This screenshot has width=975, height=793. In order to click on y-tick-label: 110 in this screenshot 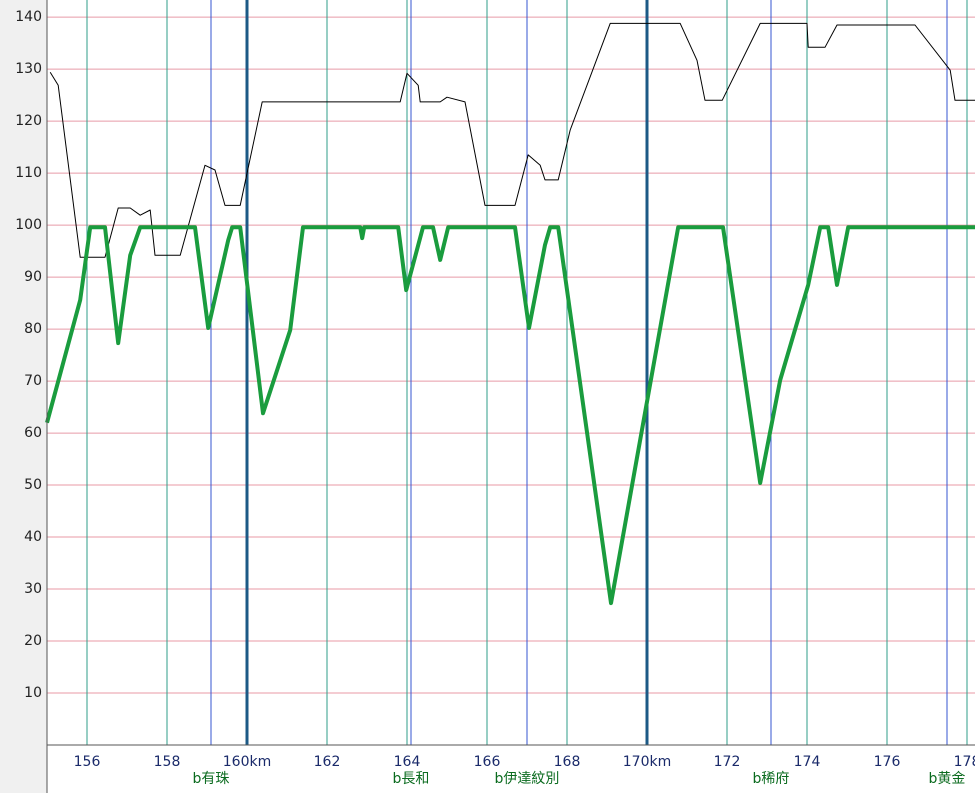, I will do `click(28, 173)`.